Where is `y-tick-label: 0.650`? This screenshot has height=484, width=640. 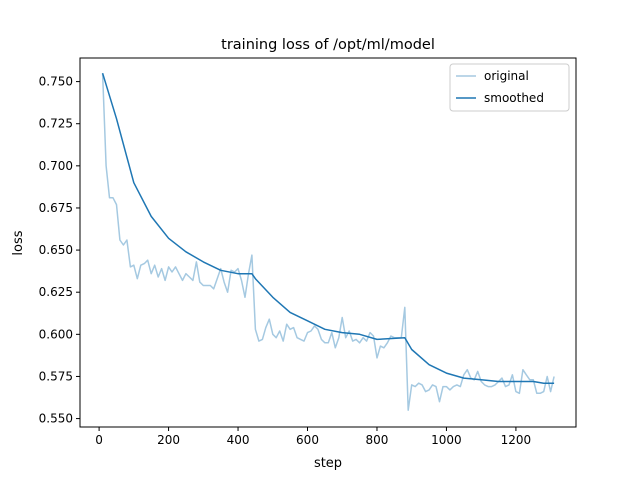
y-tick-label: 0.650 is located at coordinates (56, 250).